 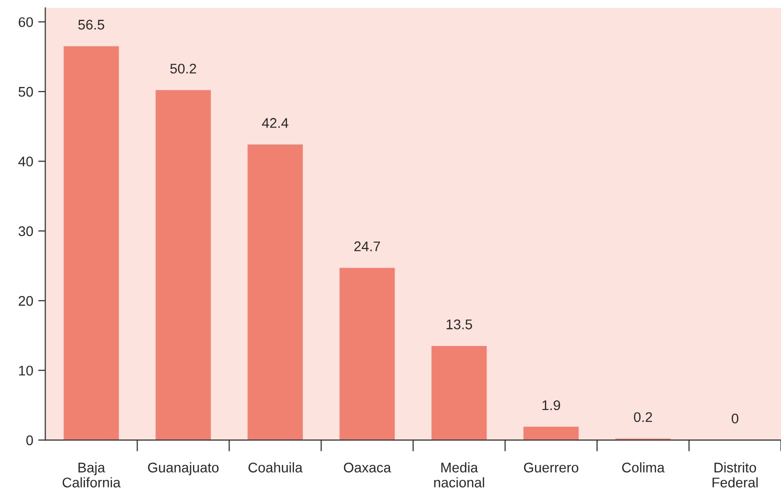 I want to click on data-label: 1.9, so click(x=551, y=405).